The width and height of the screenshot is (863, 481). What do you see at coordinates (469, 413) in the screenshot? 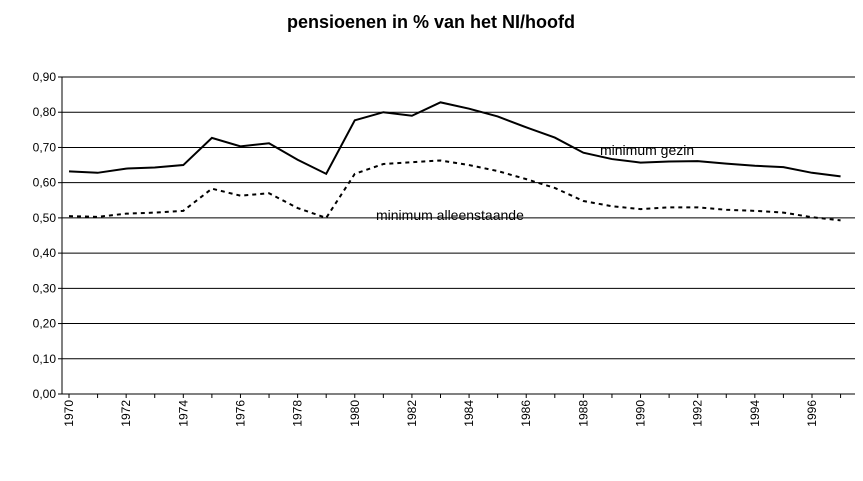
I see `x-tick-label: 1984` at bounding box center [469, 413].